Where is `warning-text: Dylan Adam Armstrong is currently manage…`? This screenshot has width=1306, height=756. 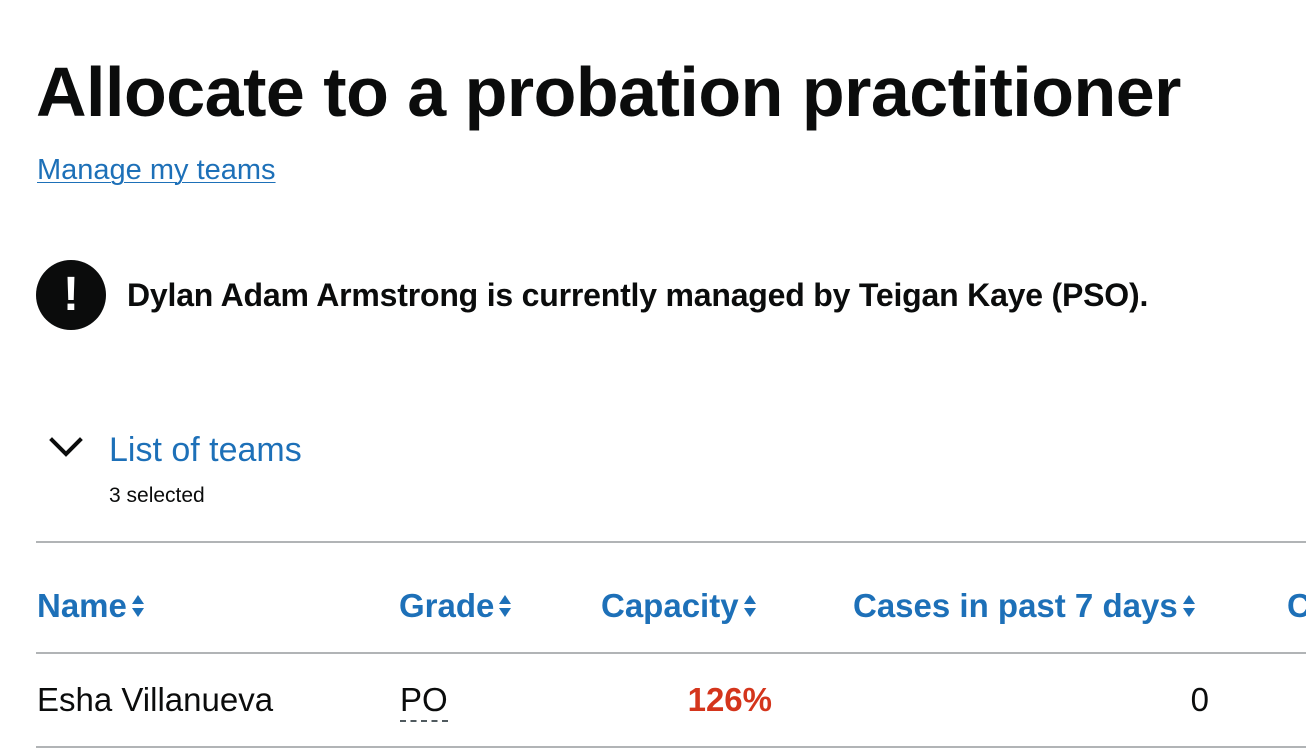 warning-text: Dylan Adam Armstrong is currently manage… is located at coordinates (638, 294).